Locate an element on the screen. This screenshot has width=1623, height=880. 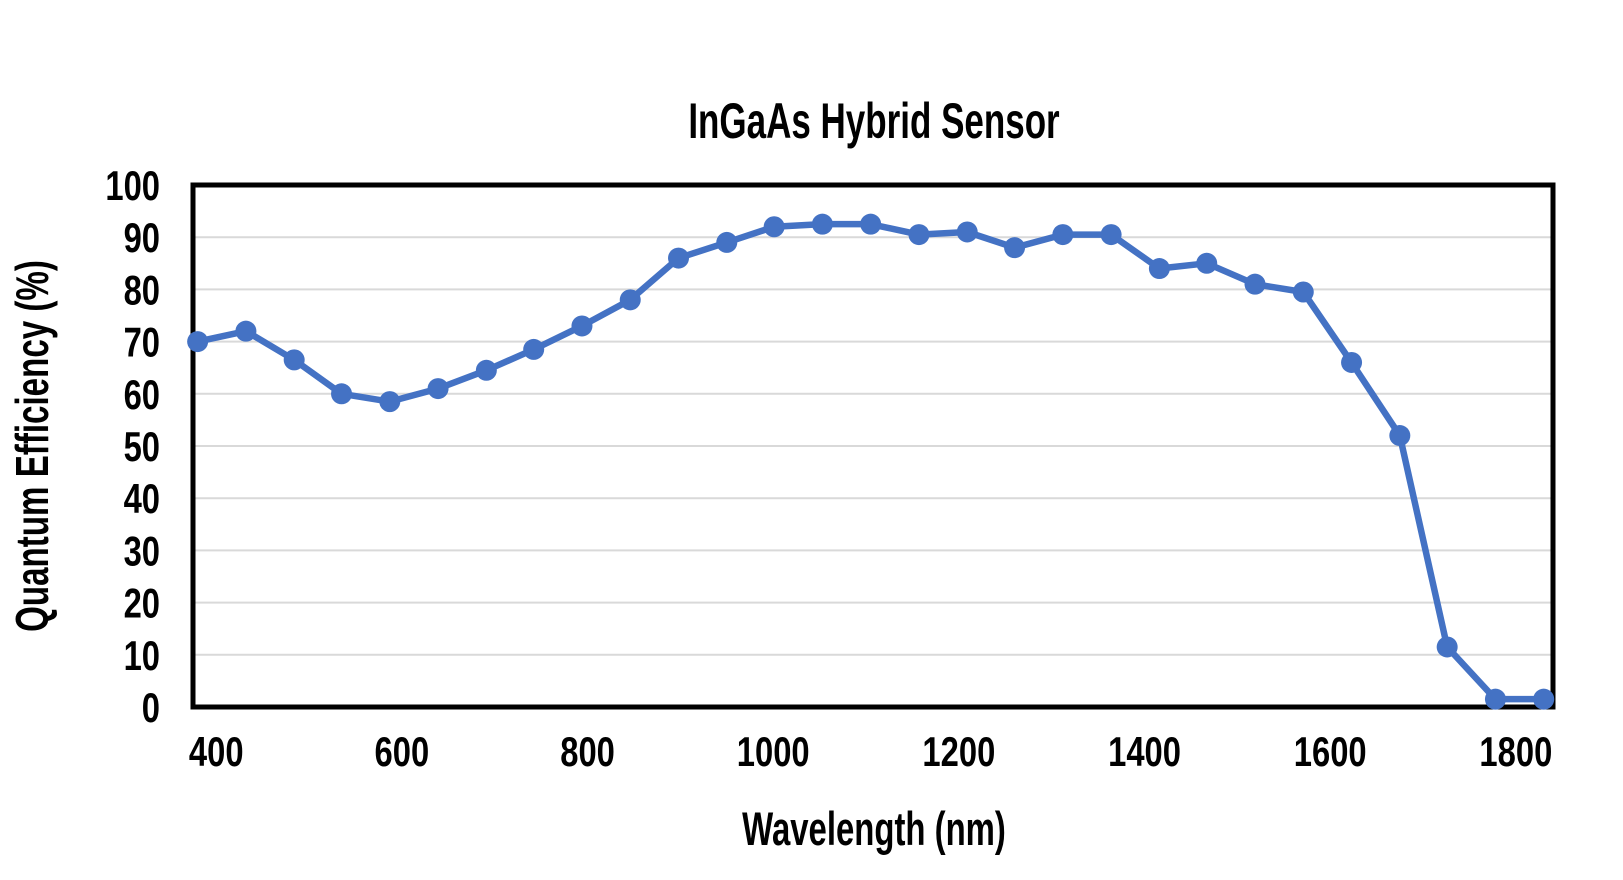
chart-title-text: InGaAs Hybrid Sensor is located at coordinates (874, 122).